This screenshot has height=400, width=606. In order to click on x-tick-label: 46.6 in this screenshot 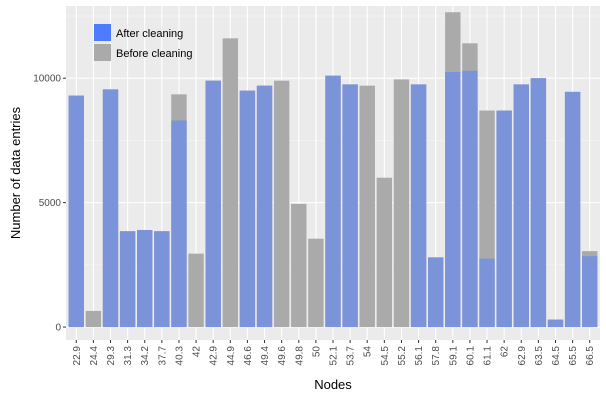, I will do `click(248, 356)`.